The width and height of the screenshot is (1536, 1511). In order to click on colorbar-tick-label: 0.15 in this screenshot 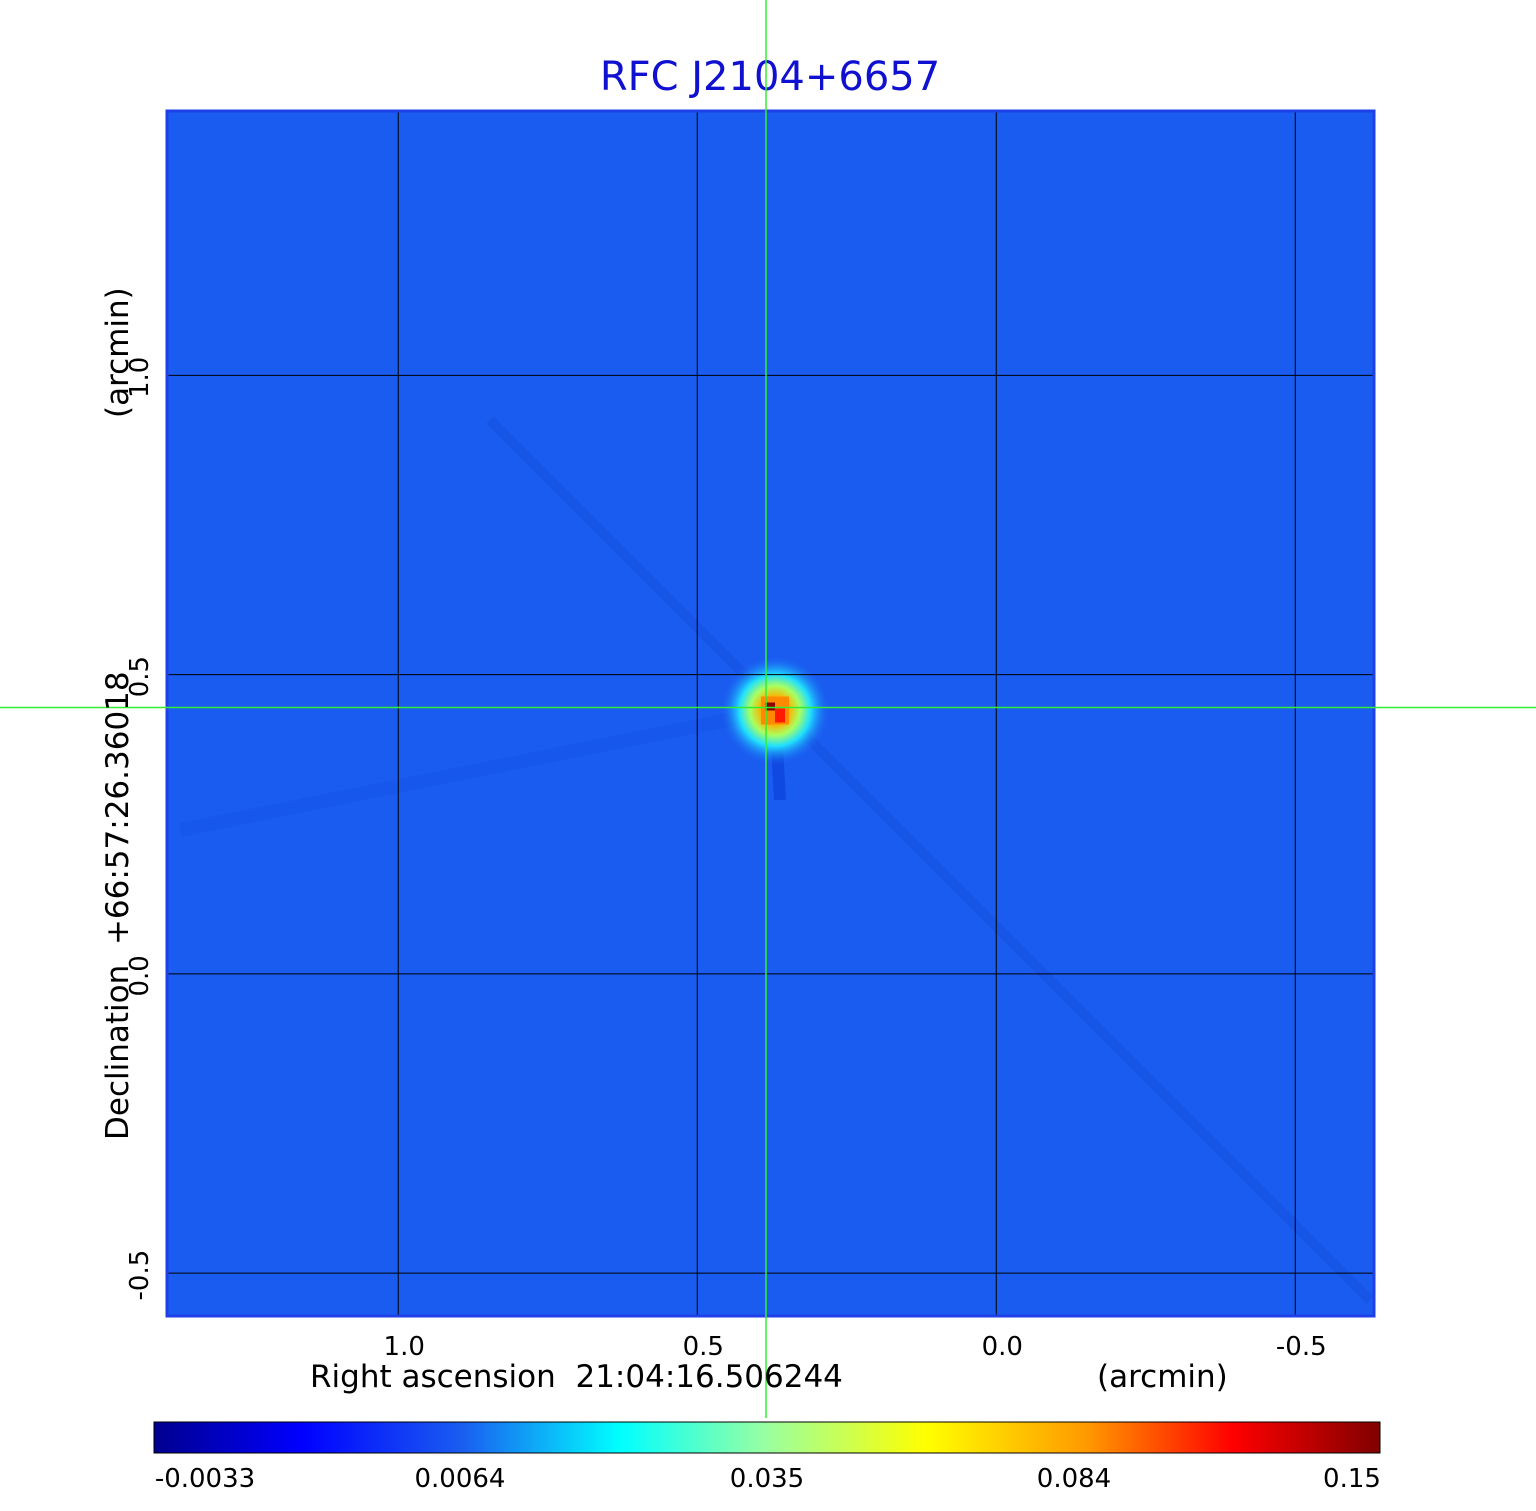, I will do `click(1352, 1479)`.